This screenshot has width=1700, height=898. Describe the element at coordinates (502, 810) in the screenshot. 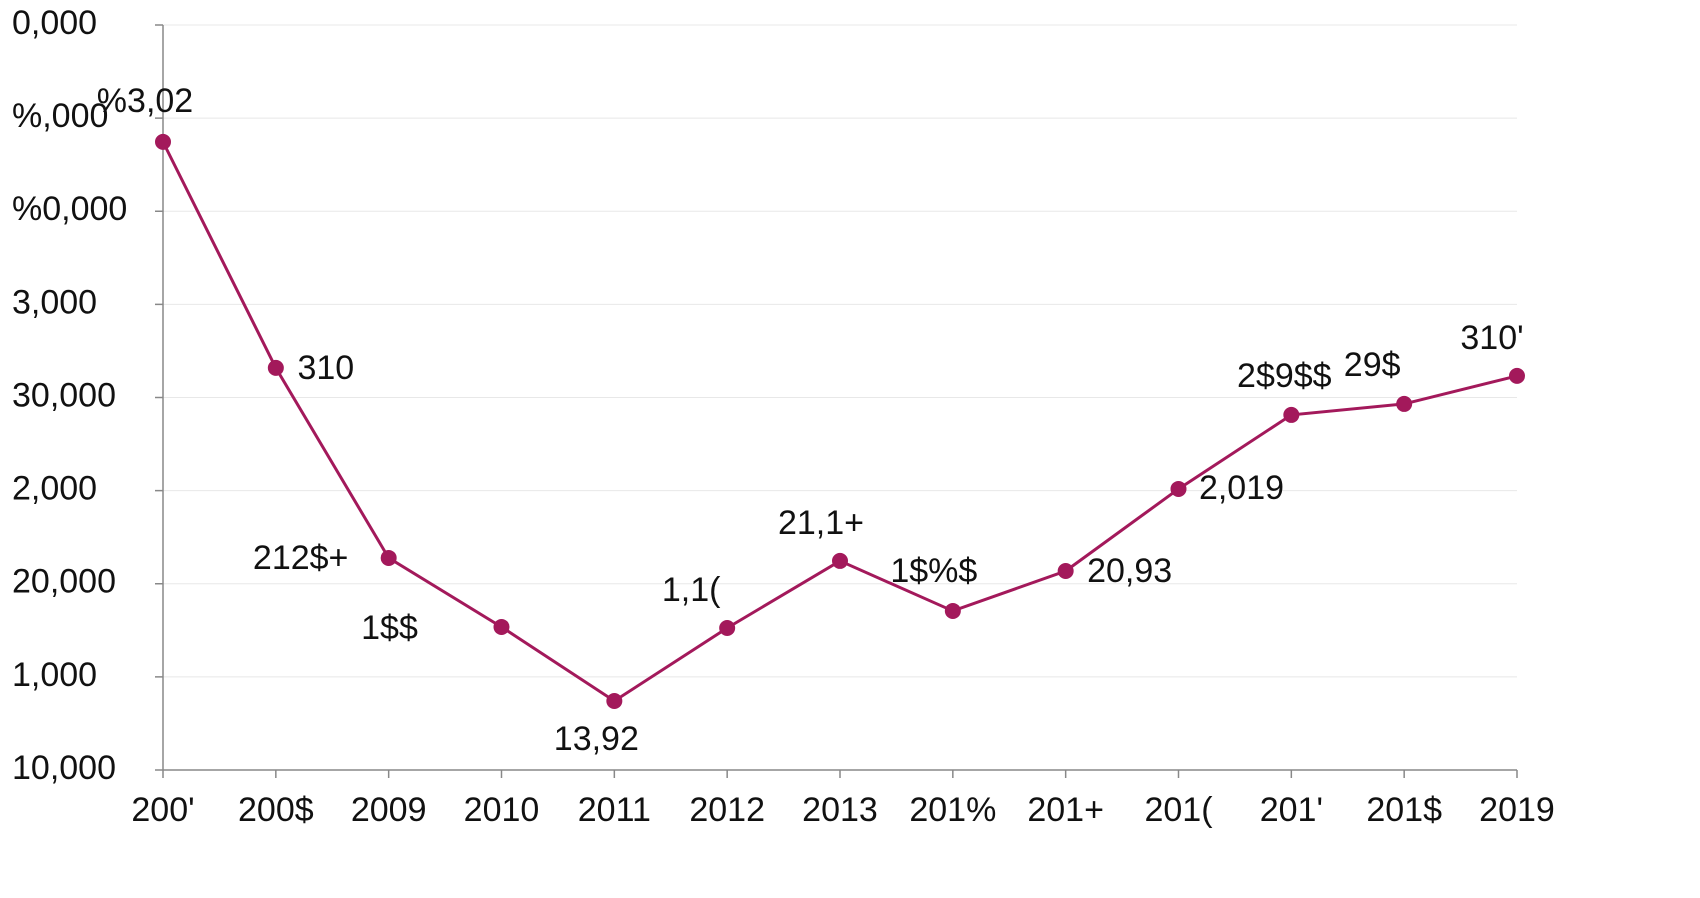

I see `x-tick-label: 2010` at that location.